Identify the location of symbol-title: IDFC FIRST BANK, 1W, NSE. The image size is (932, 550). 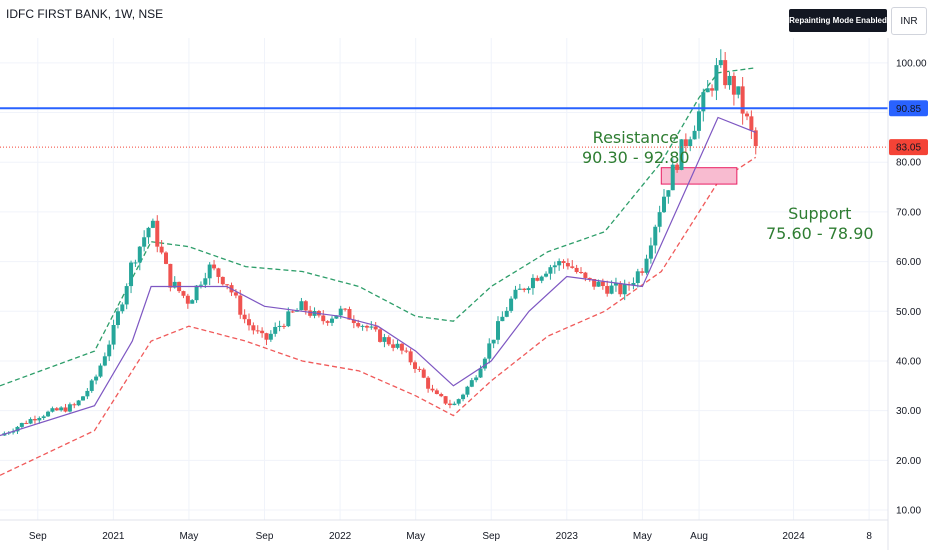
(85, 14).